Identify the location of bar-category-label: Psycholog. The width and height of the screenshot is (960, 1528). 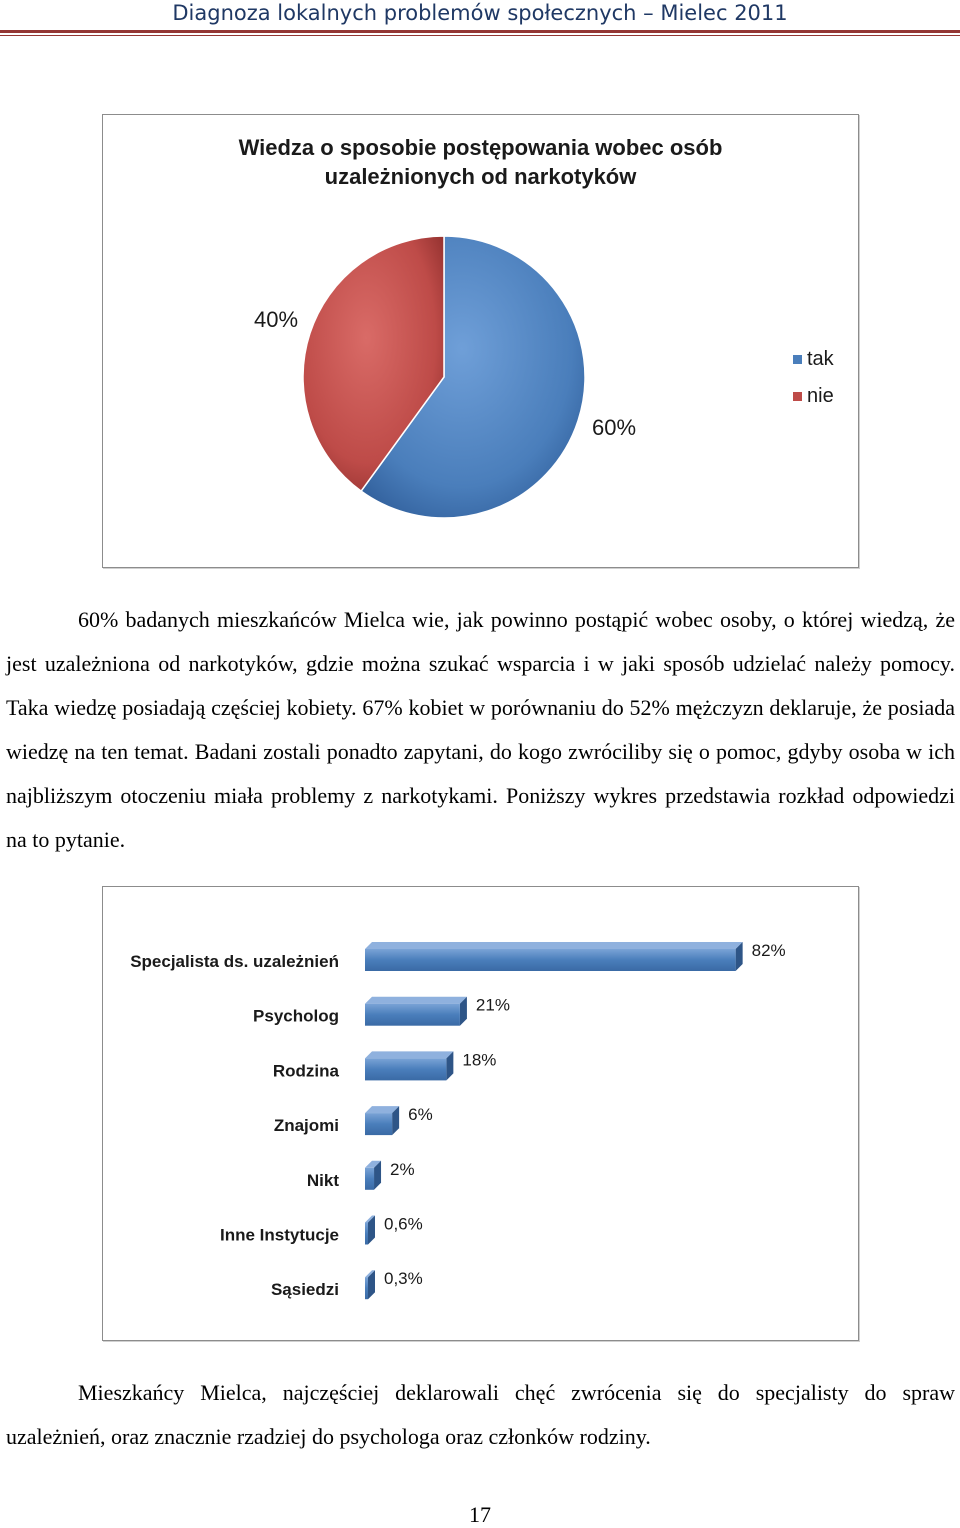
(296, 1016).